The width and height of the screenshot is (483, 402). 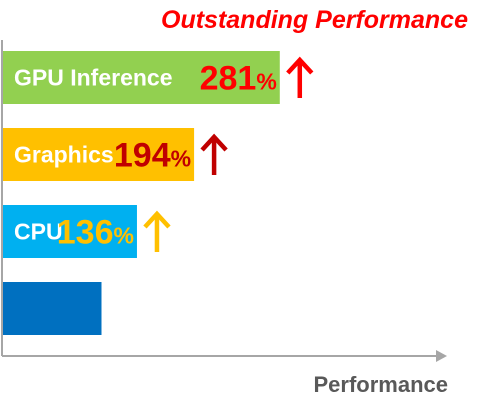 I want to click on x-axis-label: Performance, so click(x=380, y=384).